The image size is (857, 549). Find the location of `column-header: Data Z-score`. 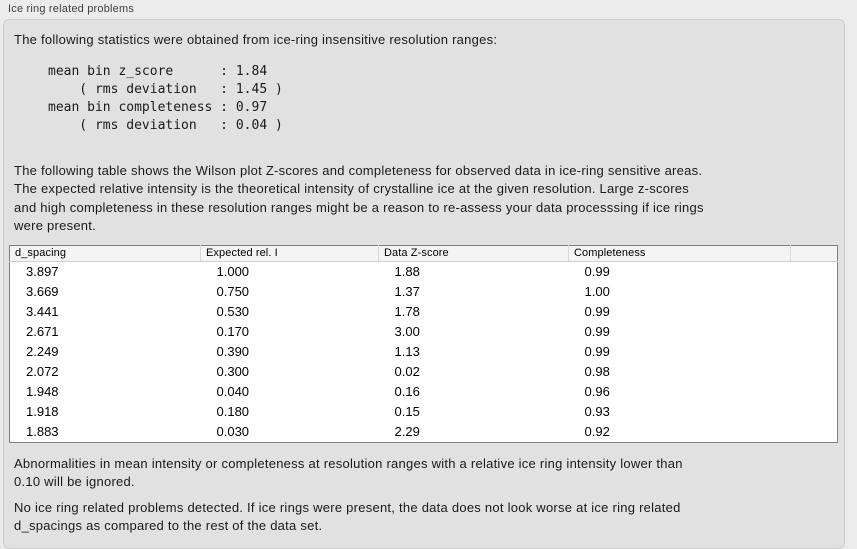

column-header: Data Z-score is located at coordinates (473, 253).